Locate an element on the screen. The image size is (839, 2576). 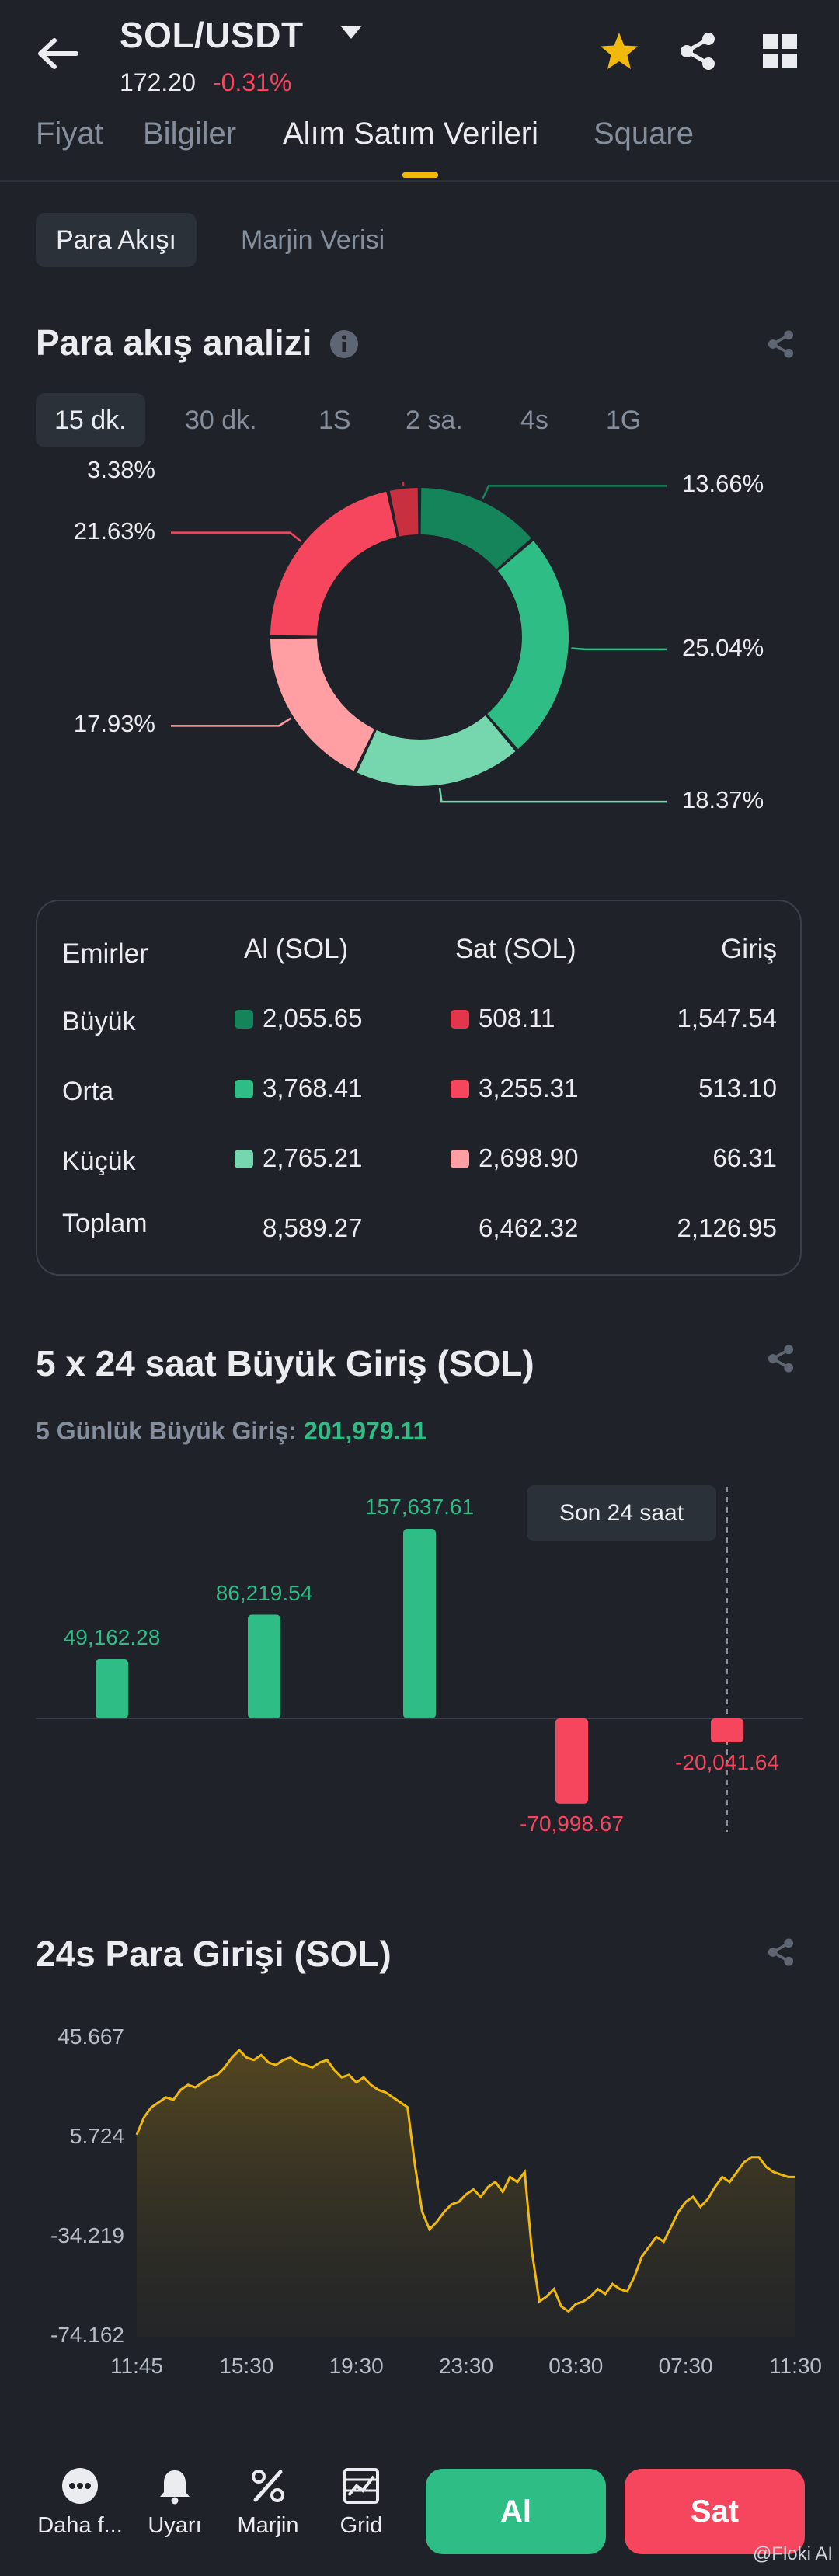
bar-value-label: -20,041.64 is located at coordinates (727, 1762).